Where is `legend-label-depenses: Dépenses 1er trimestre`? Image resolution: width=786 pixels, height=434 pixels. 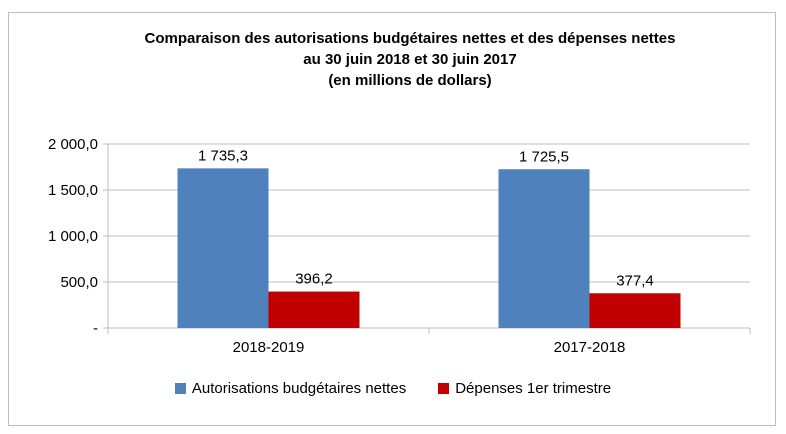
legend-label-depenses: Dépenses 1er trimestre is located at coordinates (533, 388).